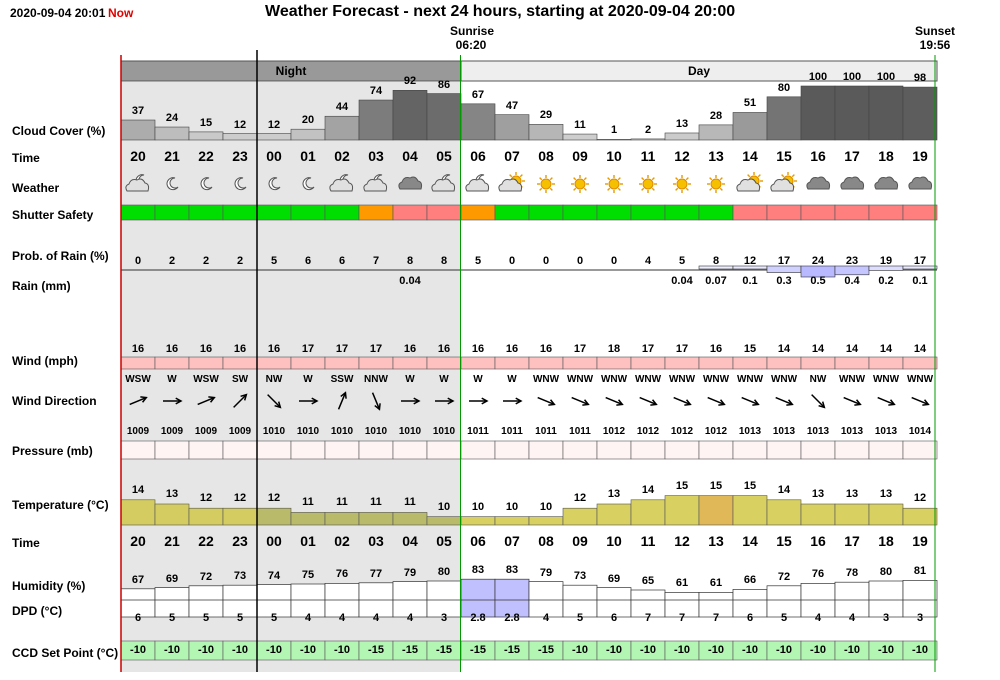 The height and width of the screenshot is (680, 1000). I want to click on time-value-2: 02, so click(342, 541).